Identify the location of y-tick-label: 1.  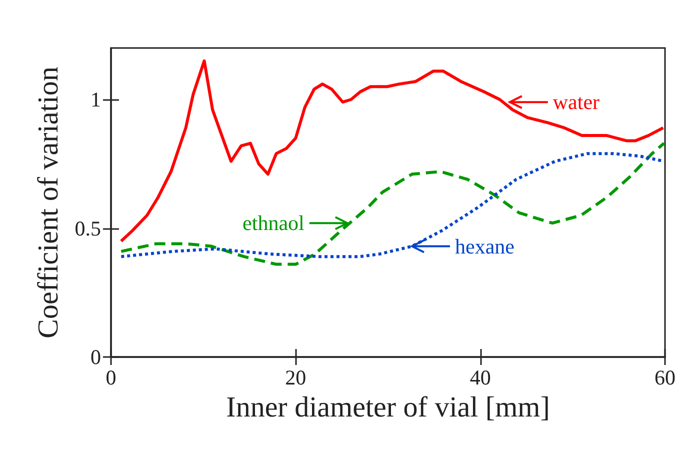
(95, 100).